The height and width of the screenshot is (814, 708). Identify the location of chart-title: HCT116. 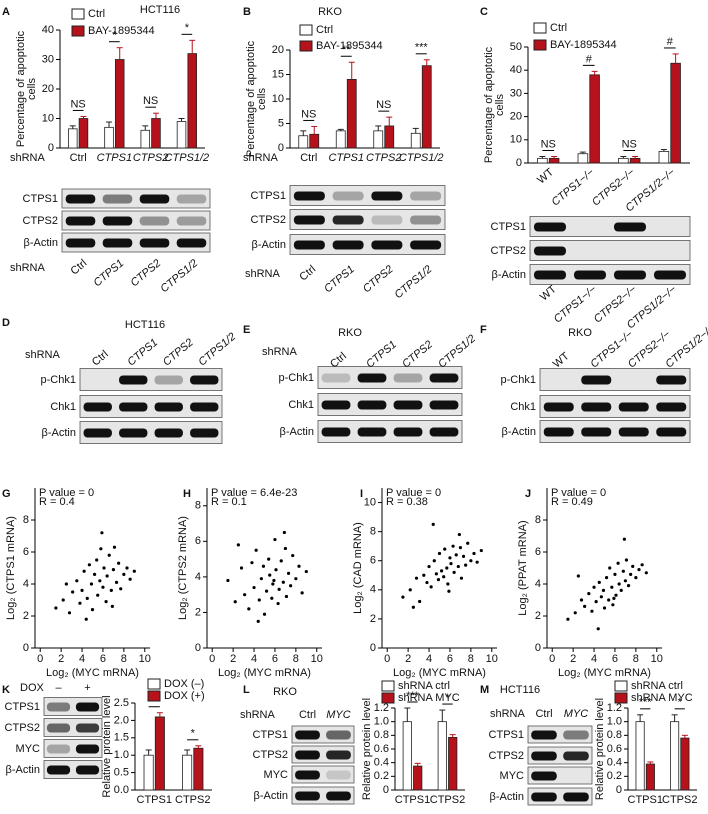
(160, 10).